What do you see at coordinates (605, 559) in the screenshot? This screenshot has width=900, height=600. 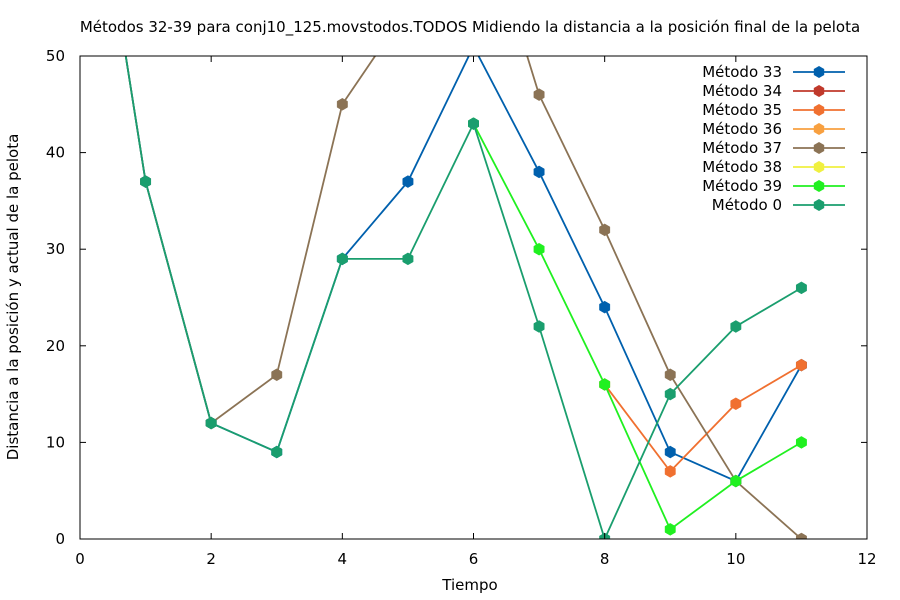 I see `x-tick-label: 8` at bounding box center [605, 559].